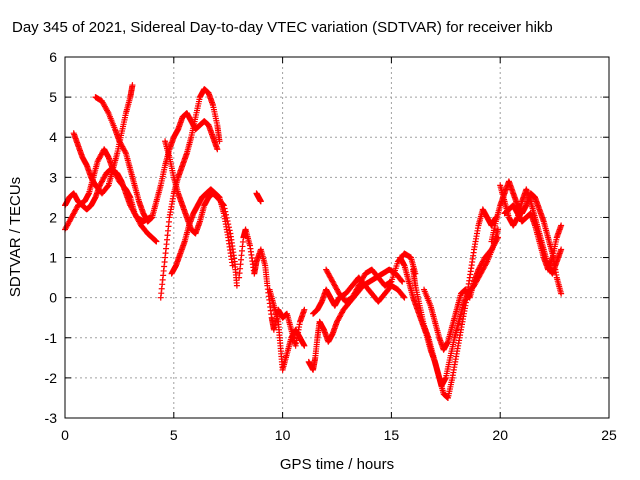 Image resolution: width=640 pixels, height=480 pixels. What do you see at coordinates (337, 464) in the screenshot?
I see `x-axis-label: GPS time / hours` at bounding box center [337, 464].